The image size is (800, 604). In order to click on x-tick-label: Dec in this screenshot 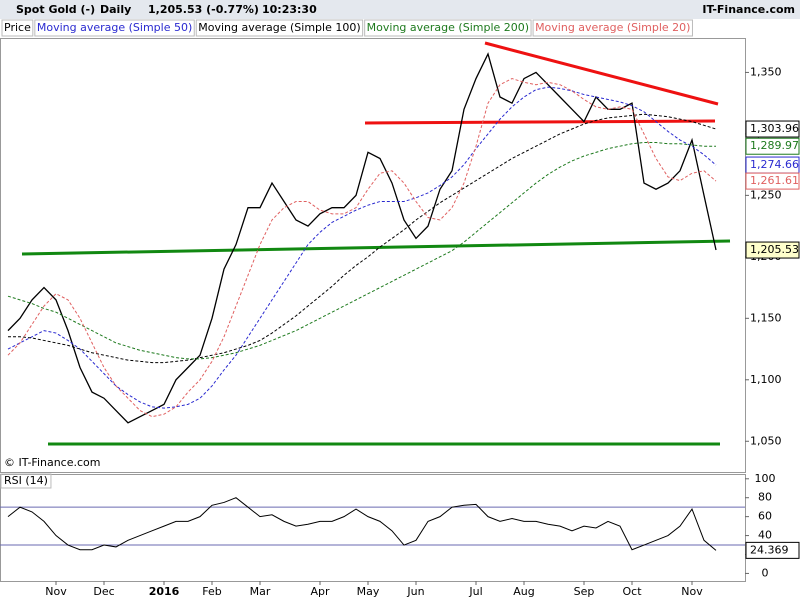, I will do `click(103, 591)`.